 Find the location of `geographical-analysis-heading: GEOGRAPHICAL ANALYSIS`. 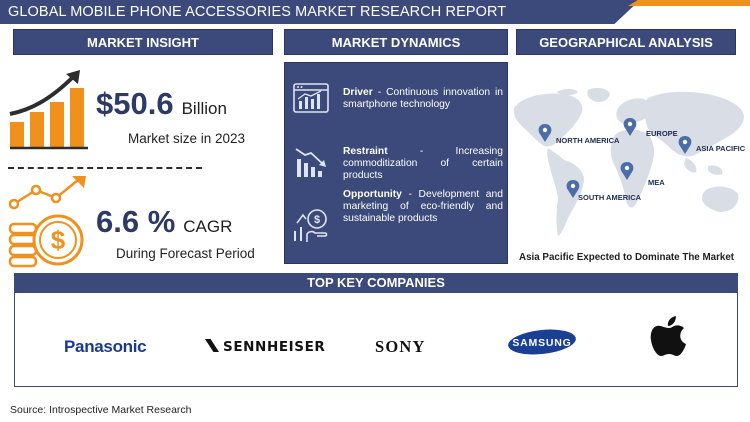

geographical-analysis-heading: GEOGRAPHICAL ANALYSIS is located at coordinates (626, 42).